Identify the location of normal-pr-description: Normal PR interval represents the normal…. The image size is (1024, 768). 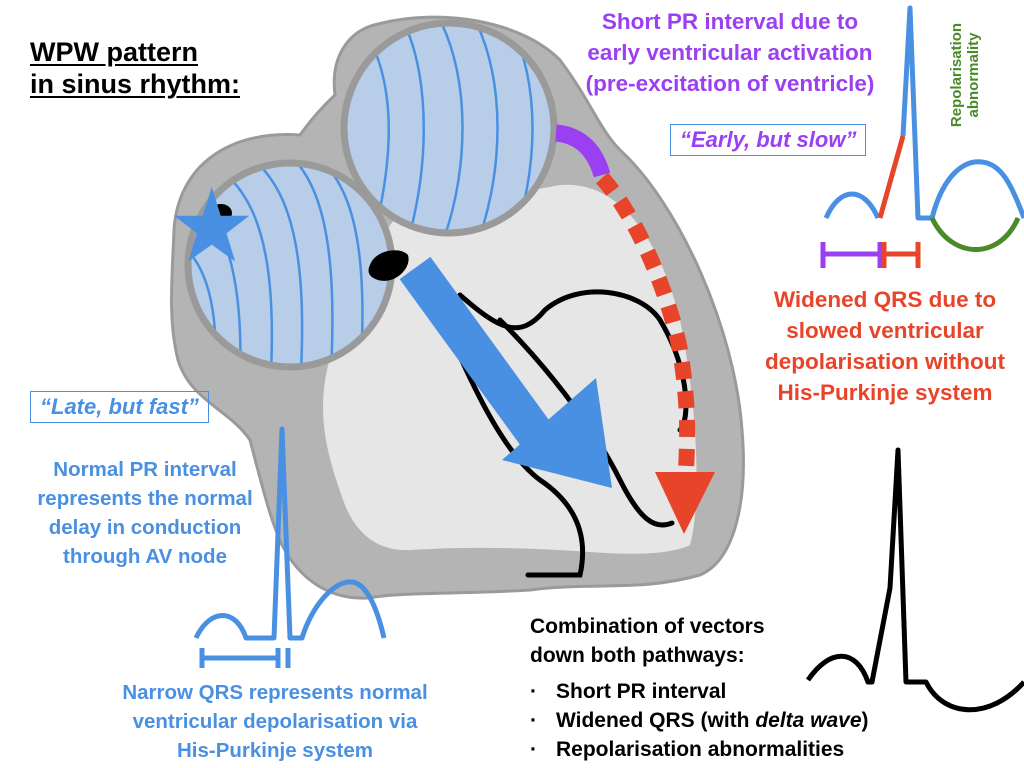
(145, 513).